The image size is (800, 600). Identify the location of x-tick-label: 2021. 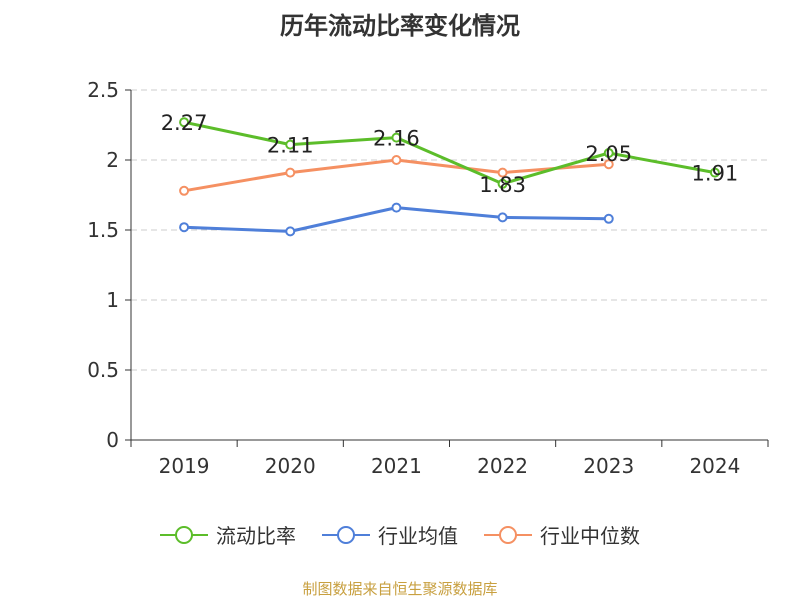
(396, 466).